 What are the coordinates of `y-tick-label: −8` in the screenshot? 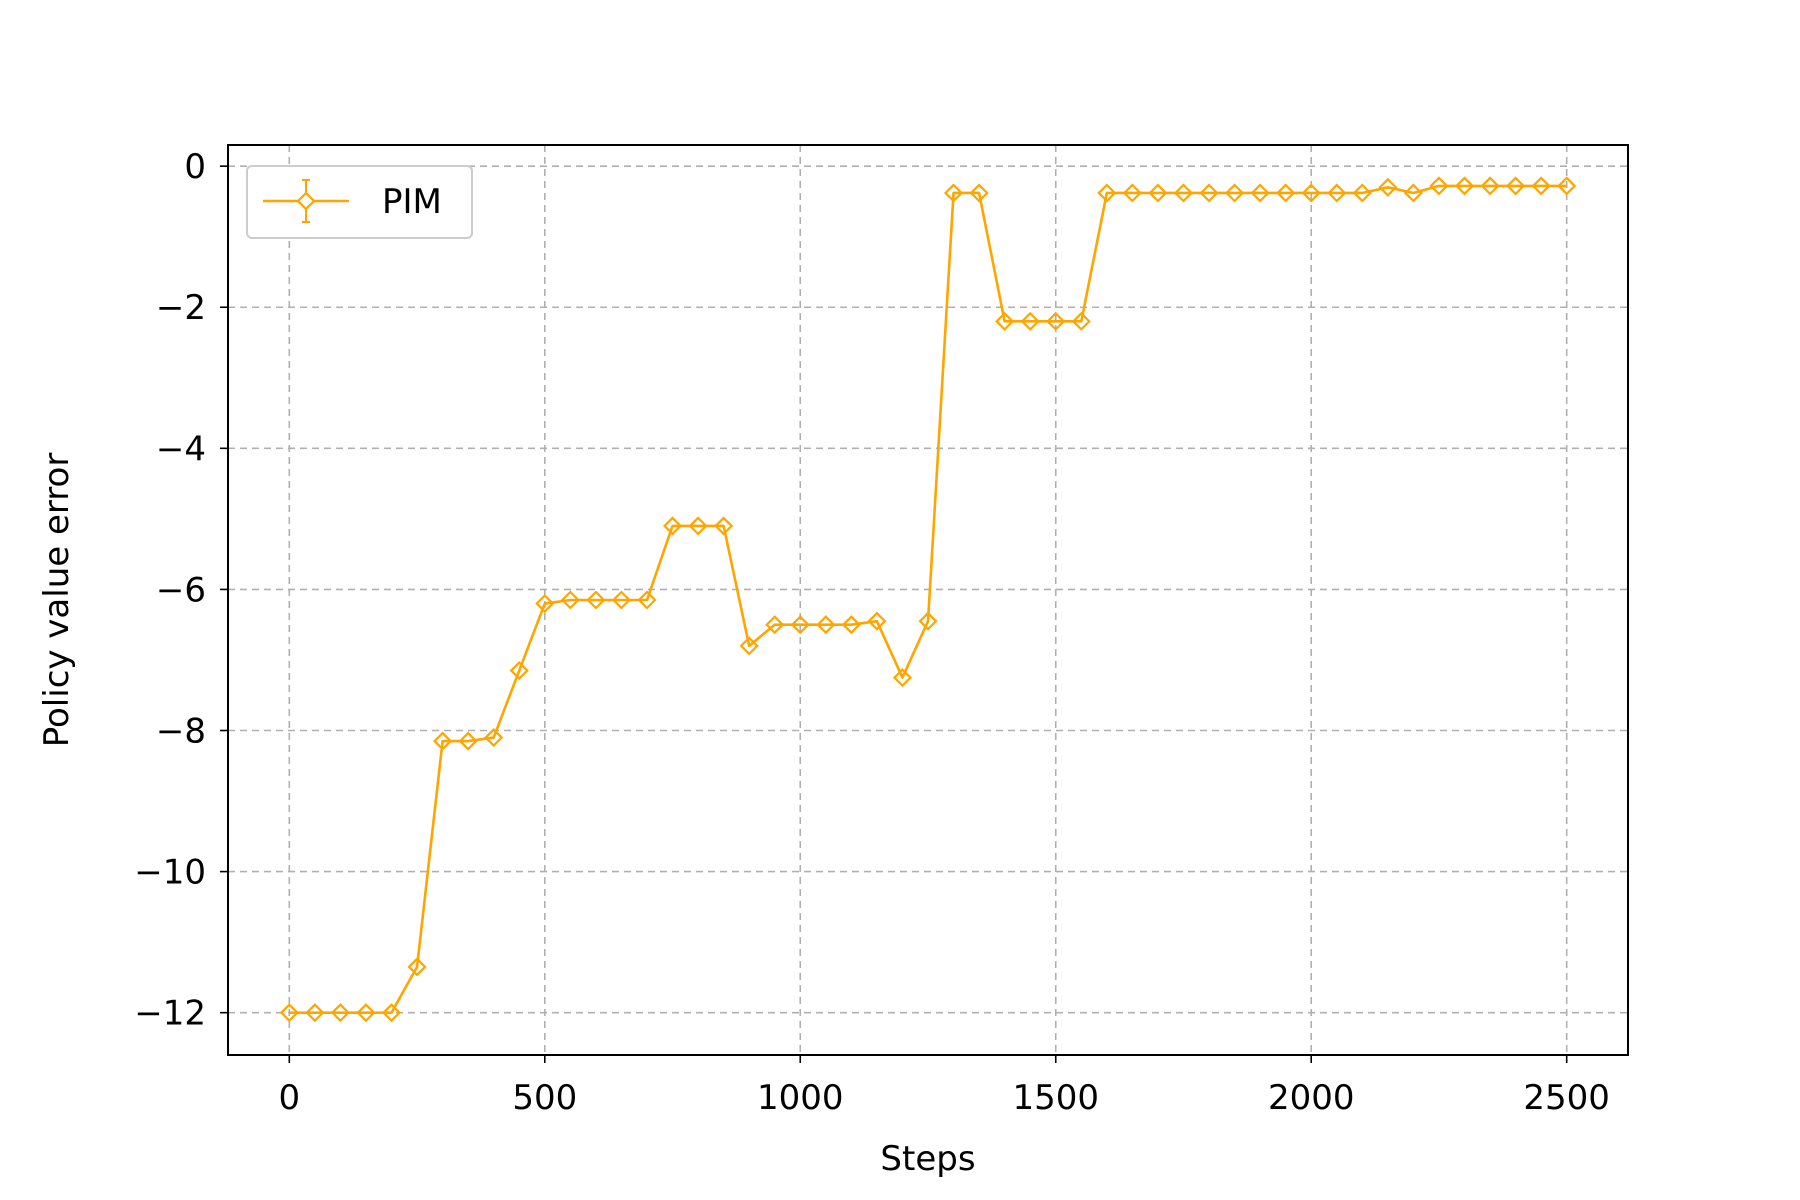 It's located at (181, 732).